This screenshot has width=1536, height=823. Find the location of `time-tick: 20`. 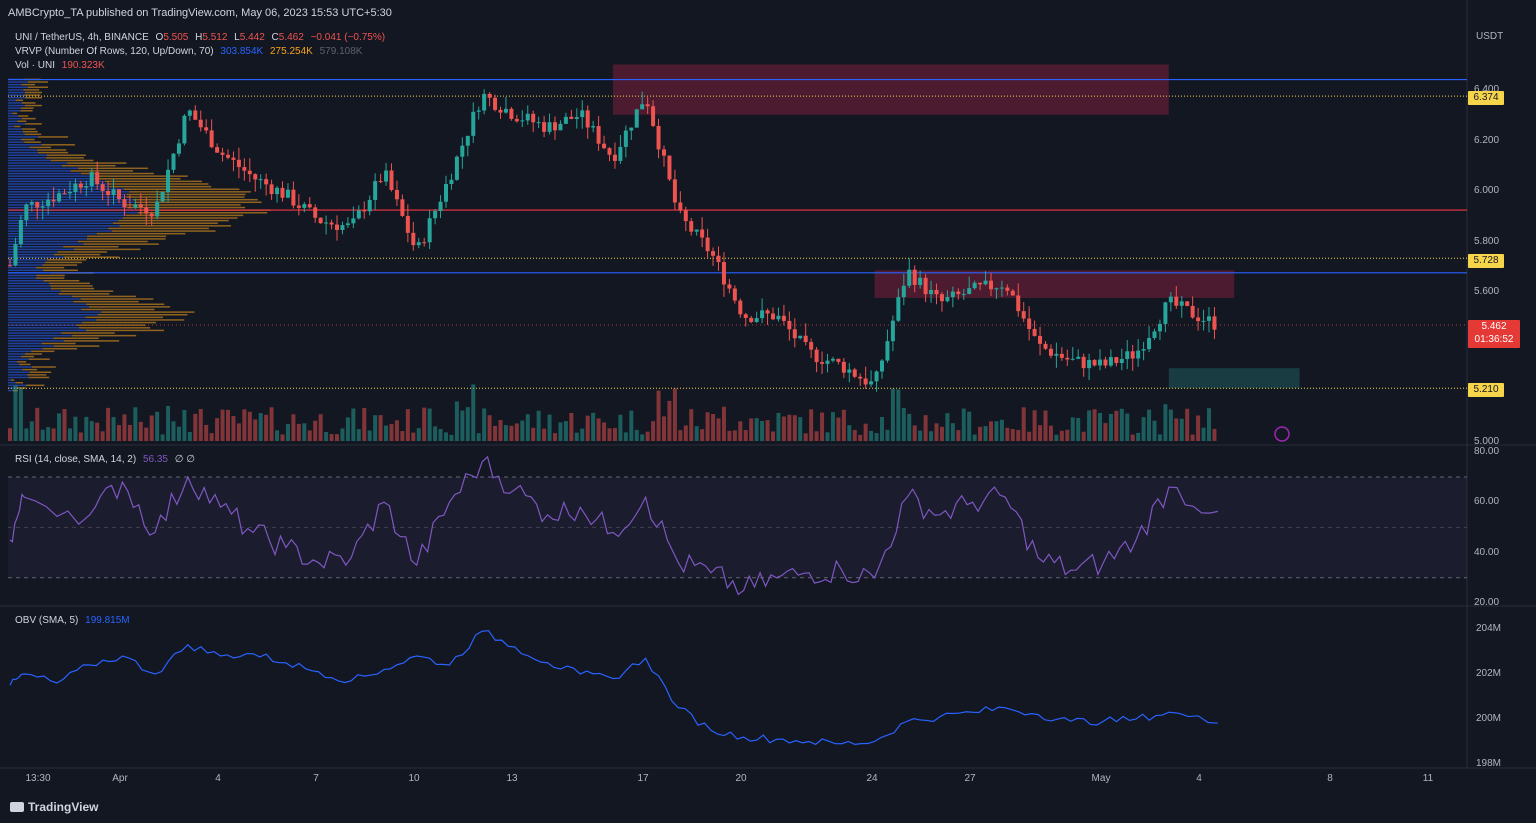

time-tick: 20 is located at coordinates (740, 778).